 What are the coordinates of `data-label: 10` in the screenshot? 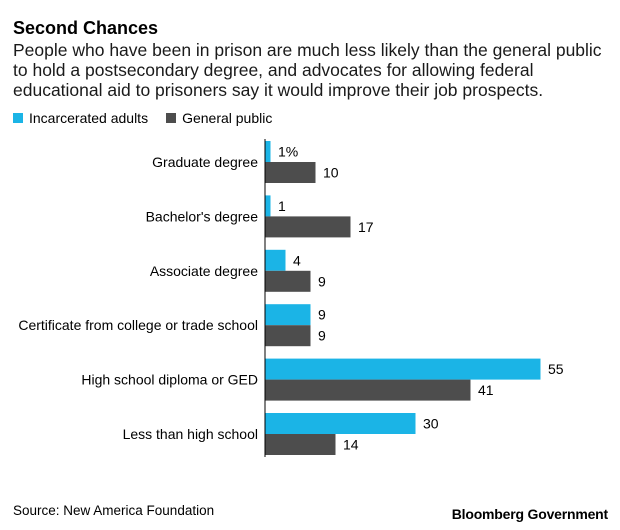 It's located at (331, 173).